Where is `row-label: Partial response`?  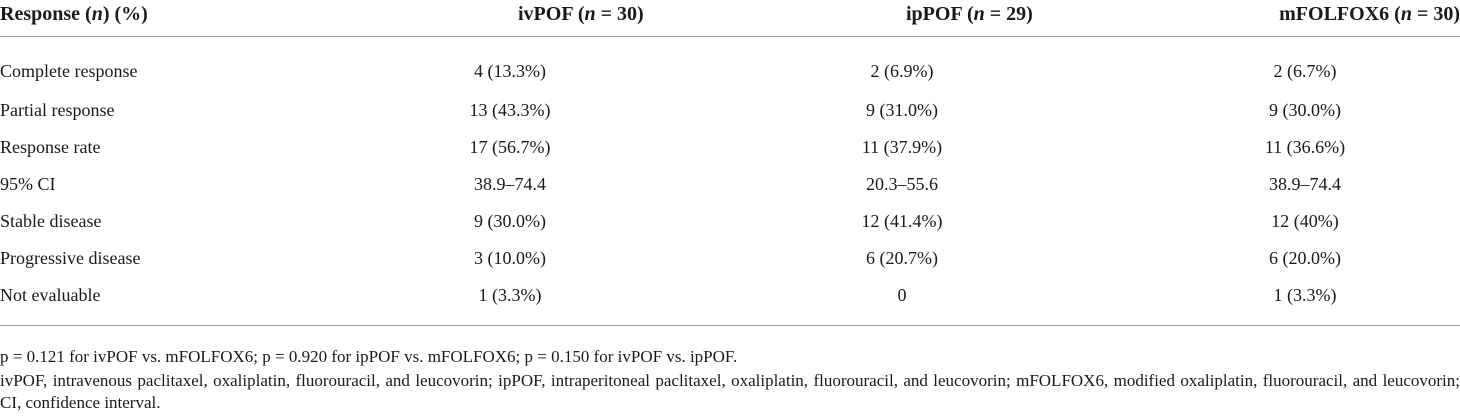
row-label: Partial response is located at coordinates (57, 109).